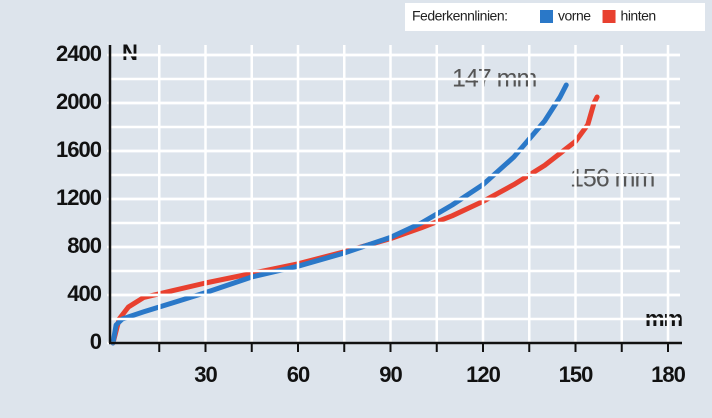 This screenshot has width=712, height=418. What do you see at coordinates (79, 101) in the screenshot?
I see `y-tick-label: 2000` at bounding box center [79, 101].